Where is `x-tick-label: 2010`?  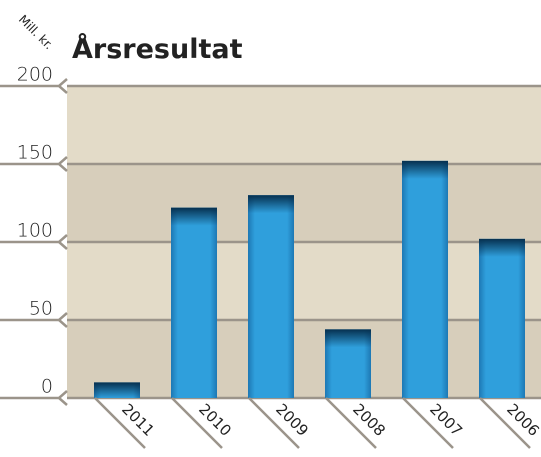
x-tick-label: 2010 is located at coordinates (215, 420).